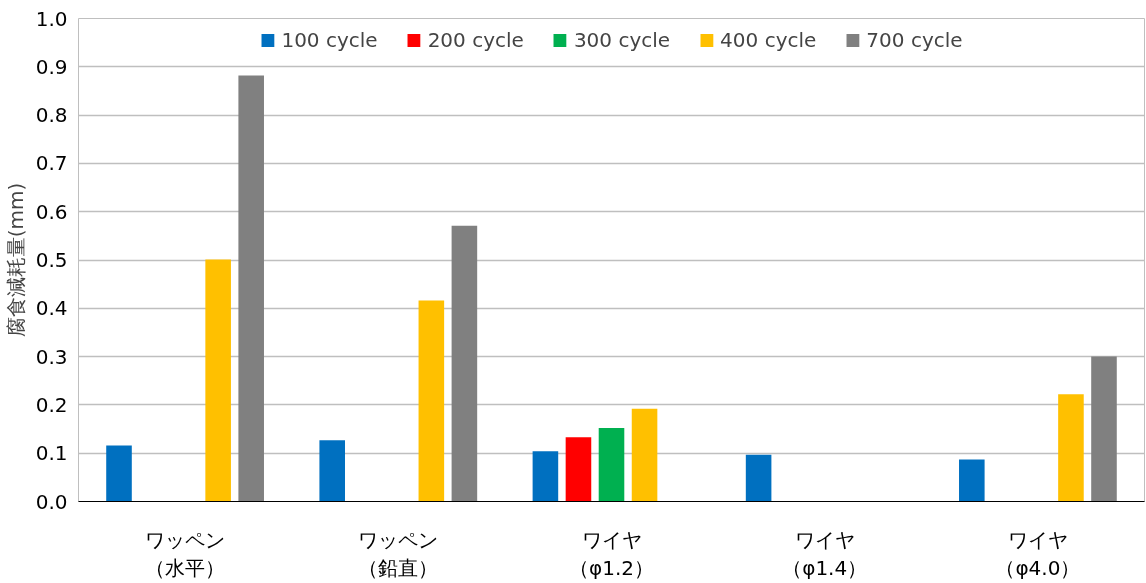  What do you see at coordinates (51, 404) in the screenshot?
I see `y-tick-label: 0.2` at bounding box center [51, 404].